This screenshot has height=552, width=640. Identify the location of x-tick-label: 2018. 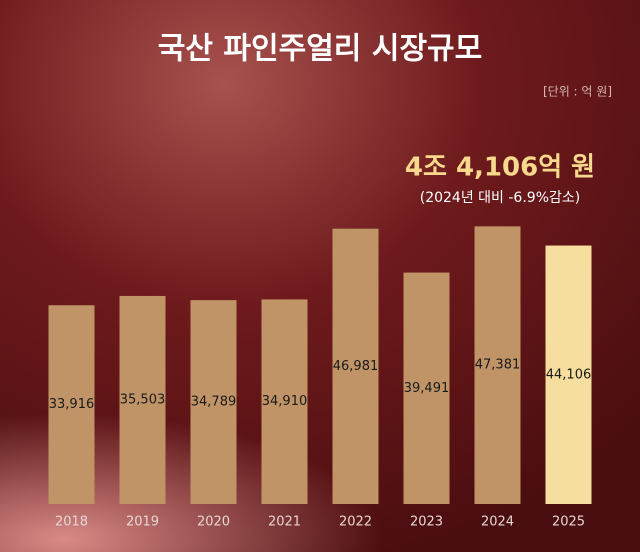
(71, 522).